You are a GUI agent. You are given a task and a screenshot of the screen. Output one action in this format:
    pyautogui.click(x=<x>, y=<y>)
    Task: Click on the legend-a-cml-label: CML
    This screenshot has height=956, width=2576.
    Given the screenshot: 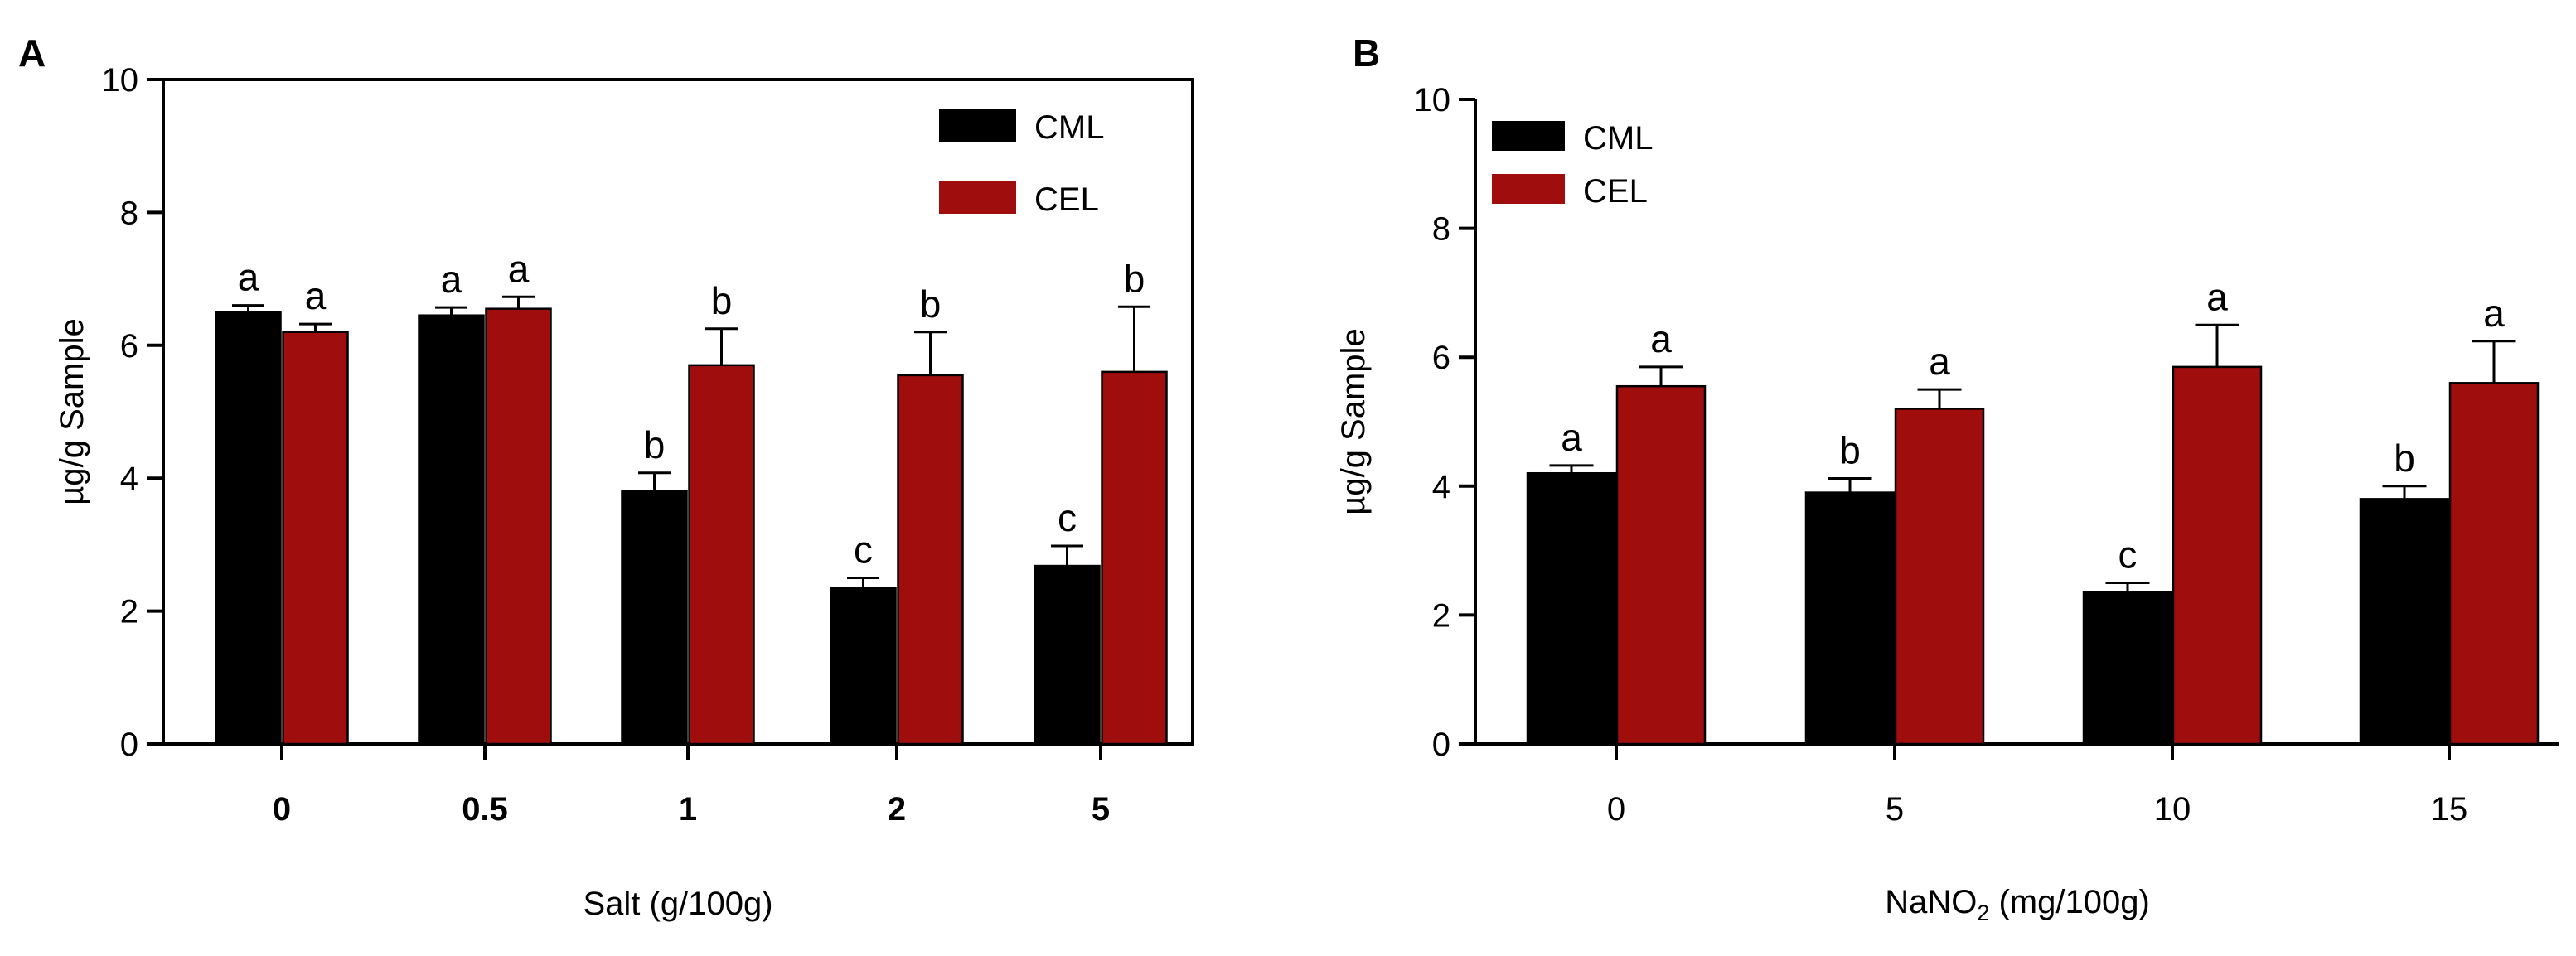 What is the action you would take?
    pyautogui.click(x=1069, y=127)
    